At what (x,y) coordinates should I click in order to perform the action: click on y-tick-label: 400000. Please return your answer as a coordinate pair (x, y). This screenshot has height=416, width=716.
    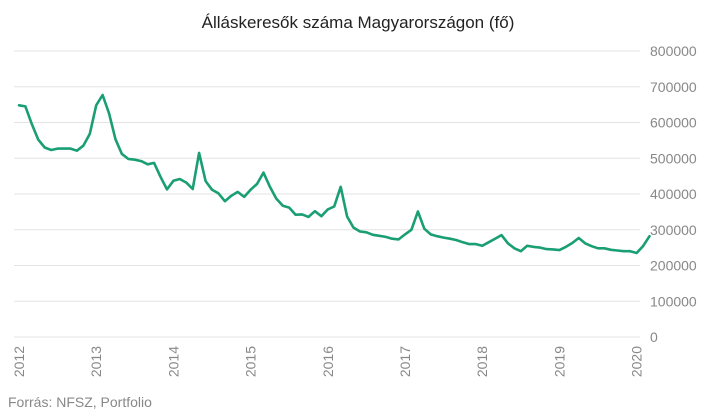
    Looking at the image, I should click on (673, 194).